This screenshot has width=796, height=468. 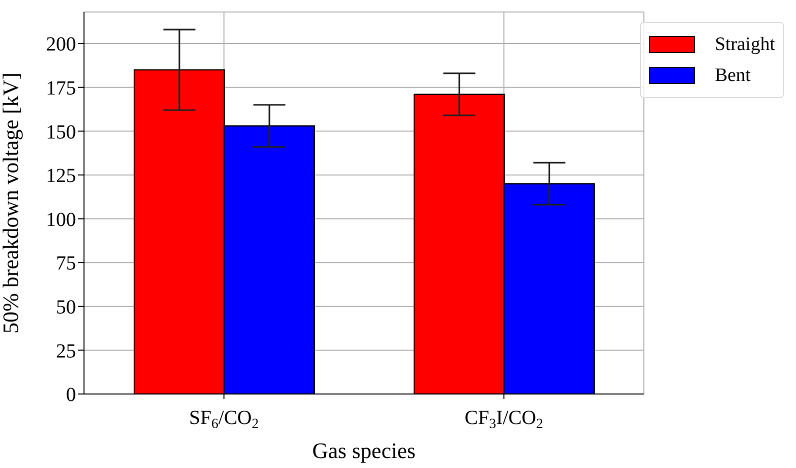 I want to click on x-tick-label: CF$_{3}$I/CO$_{2}$, so click(x=504, y=419).